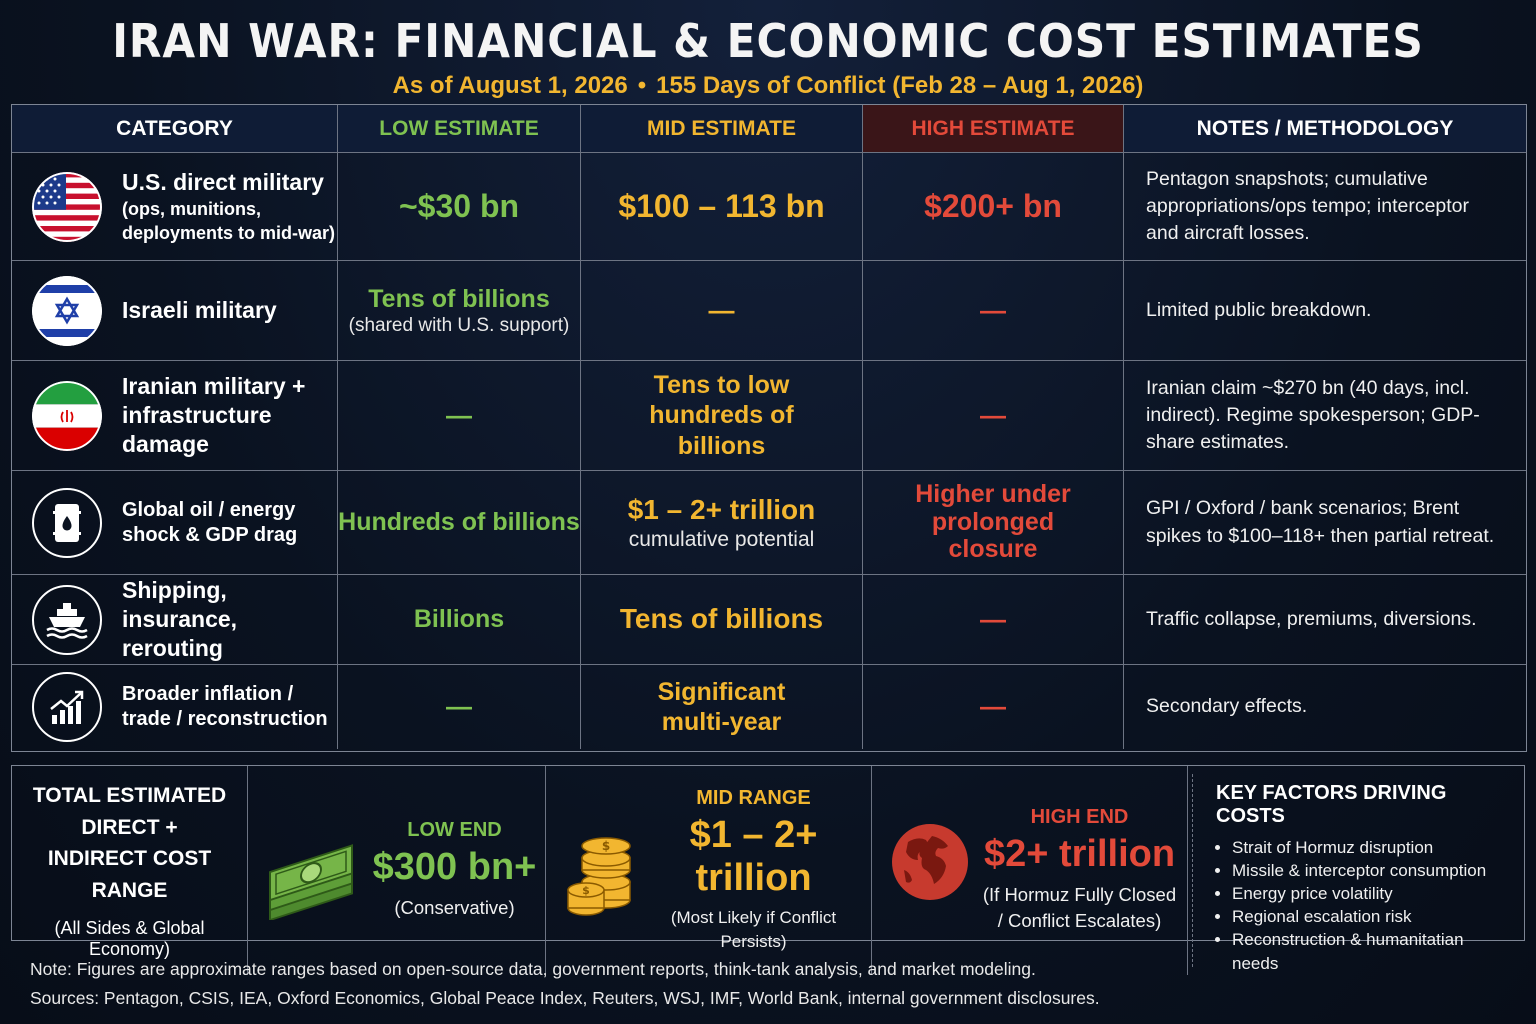 The width and height of the screenshot is (1536, 1024). What do you see at coordinates (67, 619) in the screenshot?
I see `ship-icon` at bounding box center [67, 619].